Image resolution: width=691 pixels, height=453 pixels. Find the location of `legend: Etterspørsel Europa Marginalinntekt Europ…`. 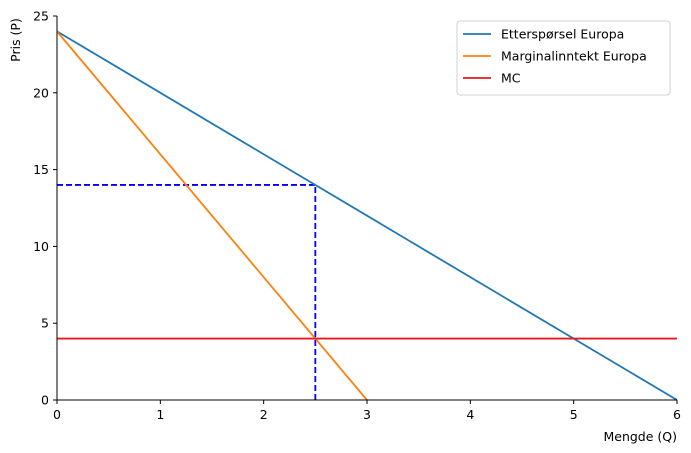

legend: Etterspørsel Europa Marginalinntekt Europ… is located at coordinates (563, 58).